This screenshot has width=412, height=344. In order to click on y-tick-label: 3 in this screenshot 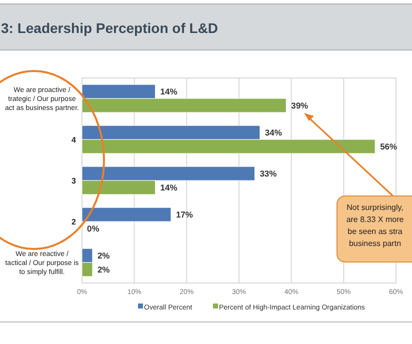, I will do `click(74, 181)`.